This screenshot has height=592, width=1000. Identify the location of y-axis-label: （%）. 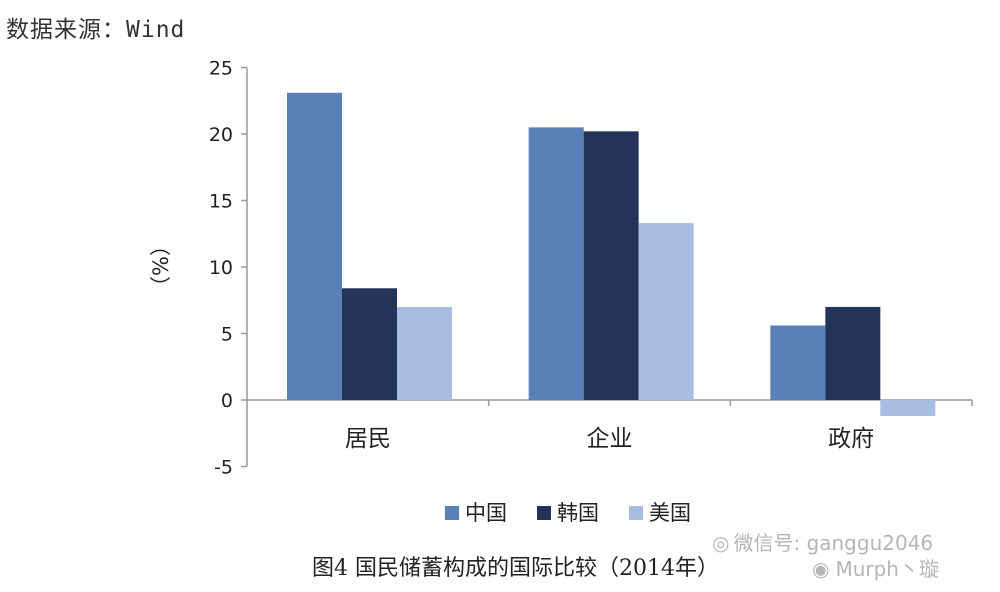
(161, 266).